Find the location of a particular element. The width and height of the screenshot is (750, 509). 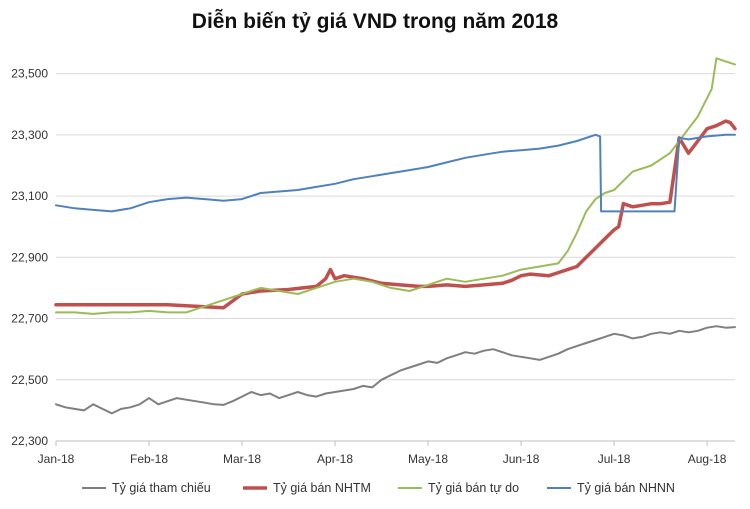

y-tick-label: 22,500 is located at coordinates (29, 380).